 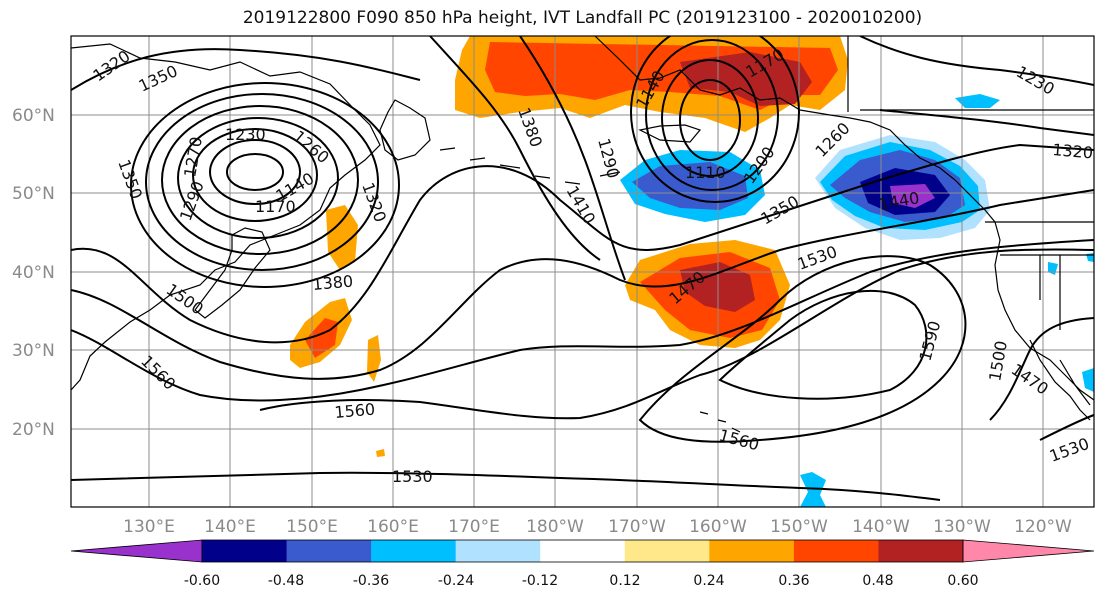 I want to click on lon-label: 150°W, so click(x=799, y=527).